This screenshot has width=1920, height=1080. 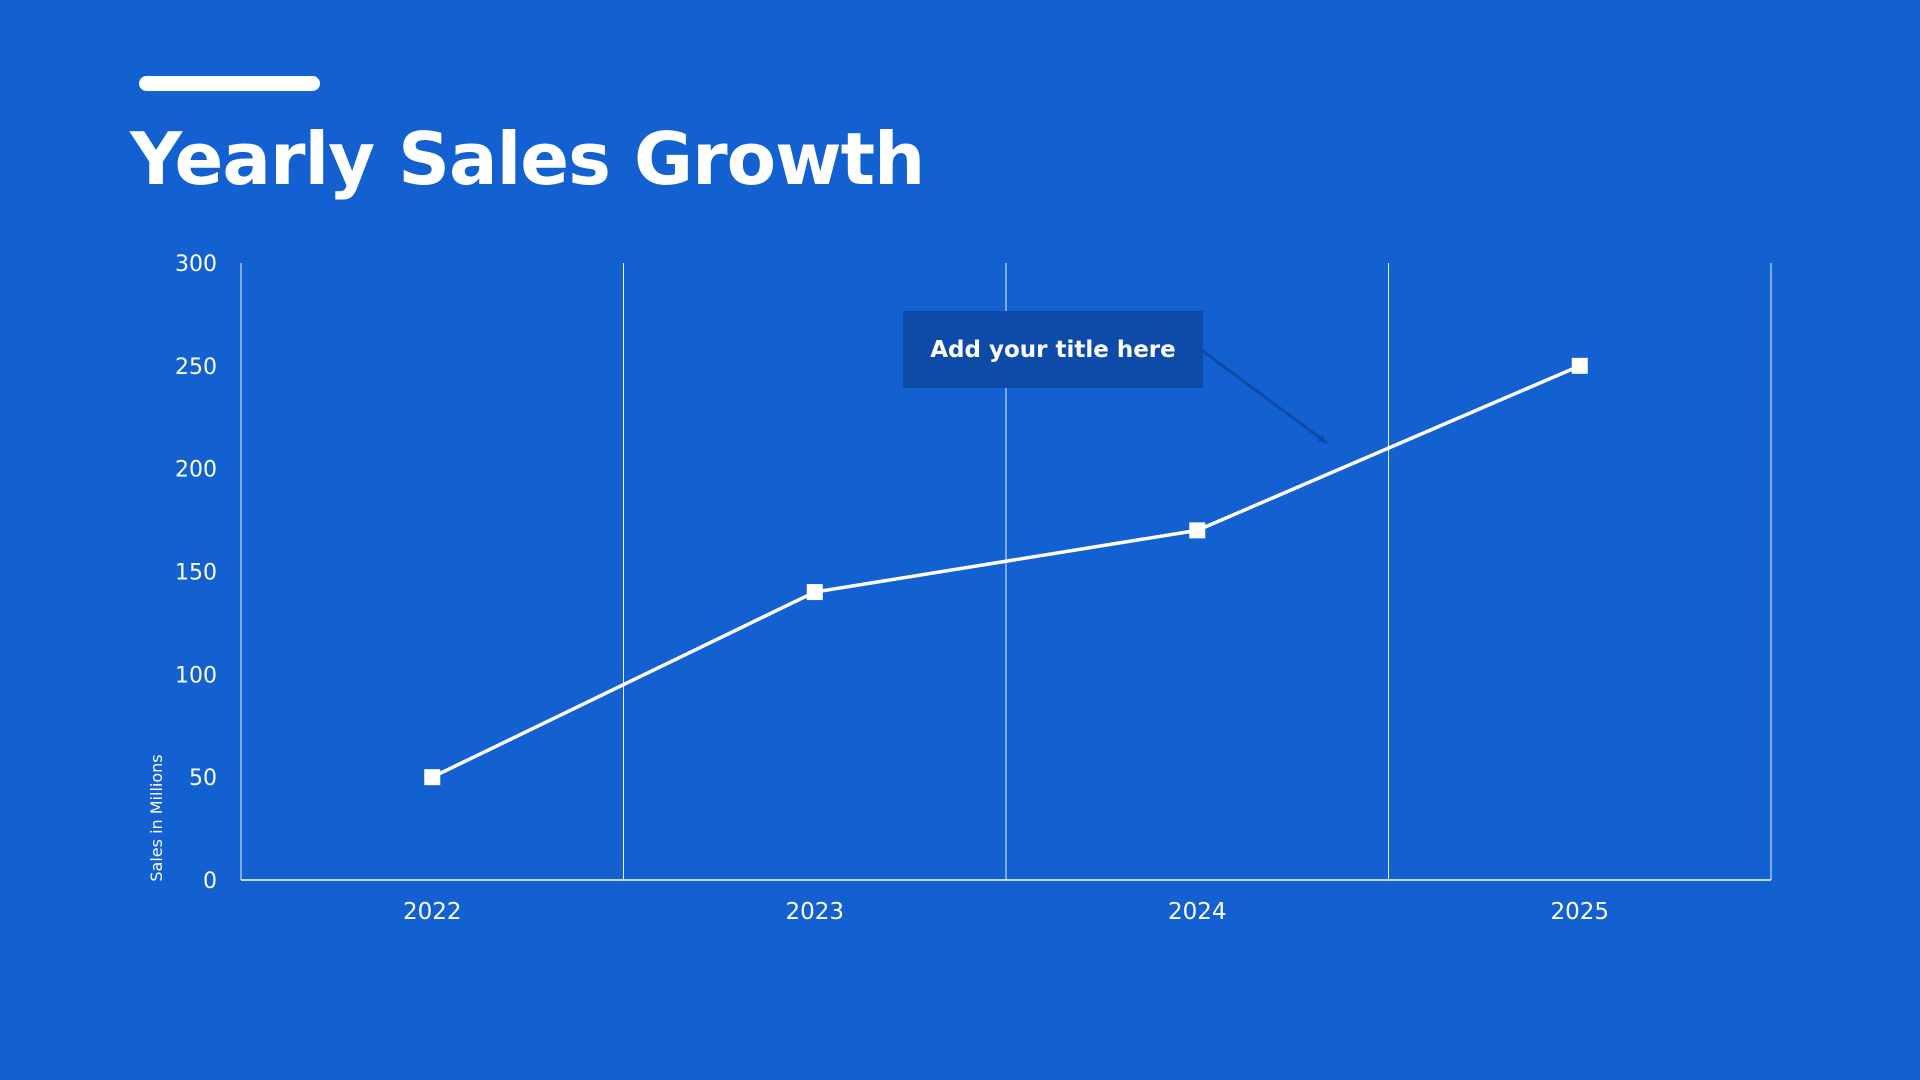 What do you see at coordinates (814, 592) in the screenshot?
I see `data-point-2023` at bounding box center [814, 592].